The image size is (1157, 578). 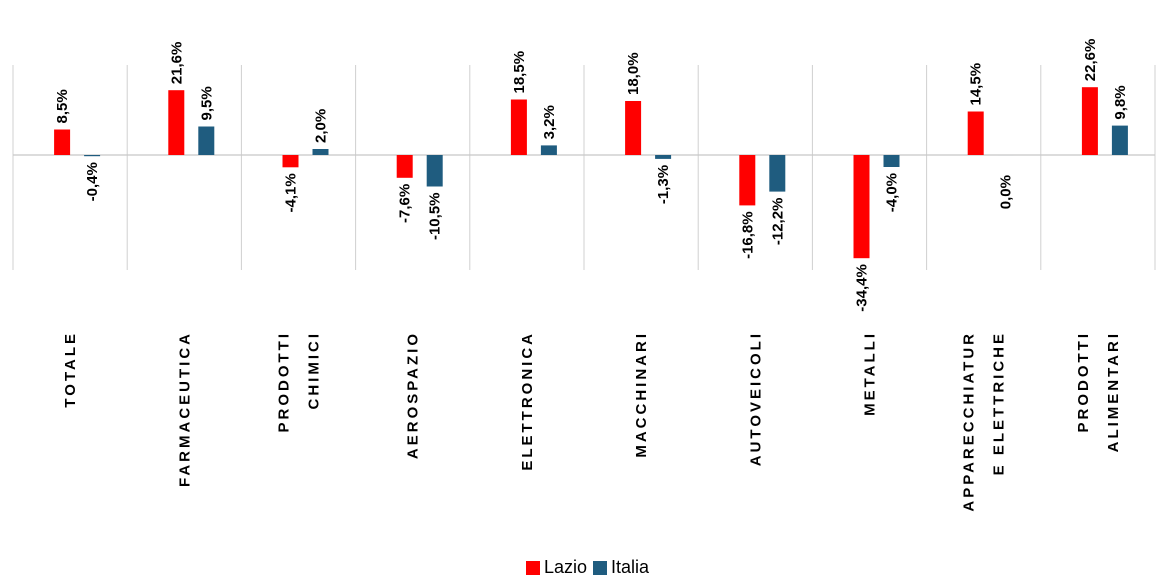 I want to click on data-label: 2,0%, so click(x=321, y=126).